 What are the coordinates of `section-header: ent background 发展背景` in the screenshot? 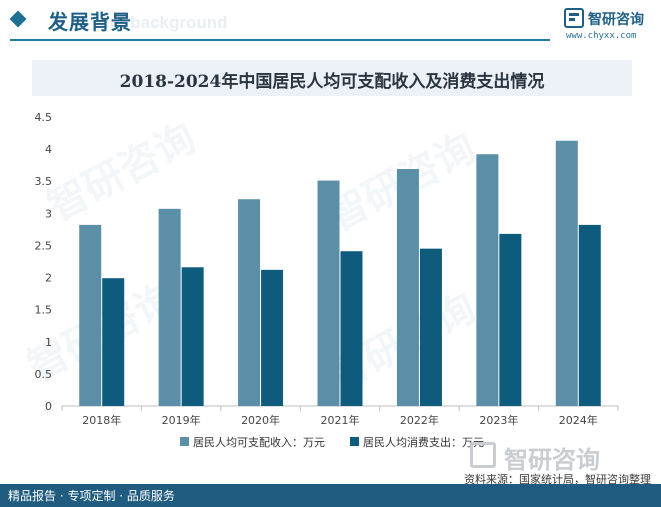 It's located at (330, 22).